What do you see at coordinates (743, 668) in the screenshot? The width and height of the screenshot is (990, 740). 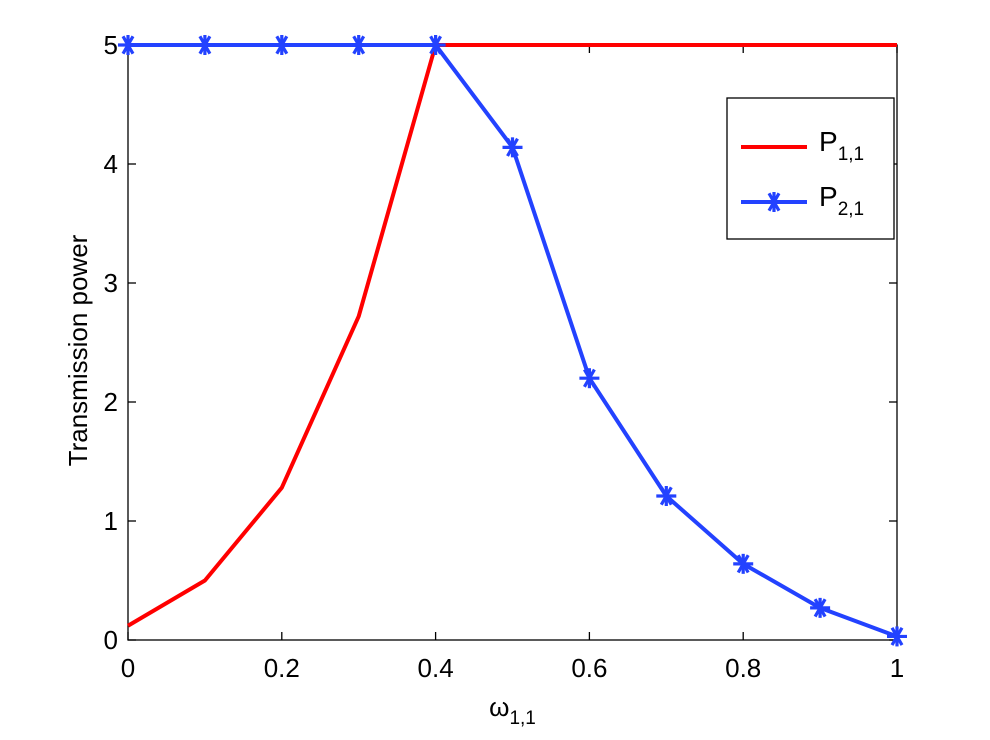 I see `x-tick-label: 0.8` at bounding box center [743, 668].